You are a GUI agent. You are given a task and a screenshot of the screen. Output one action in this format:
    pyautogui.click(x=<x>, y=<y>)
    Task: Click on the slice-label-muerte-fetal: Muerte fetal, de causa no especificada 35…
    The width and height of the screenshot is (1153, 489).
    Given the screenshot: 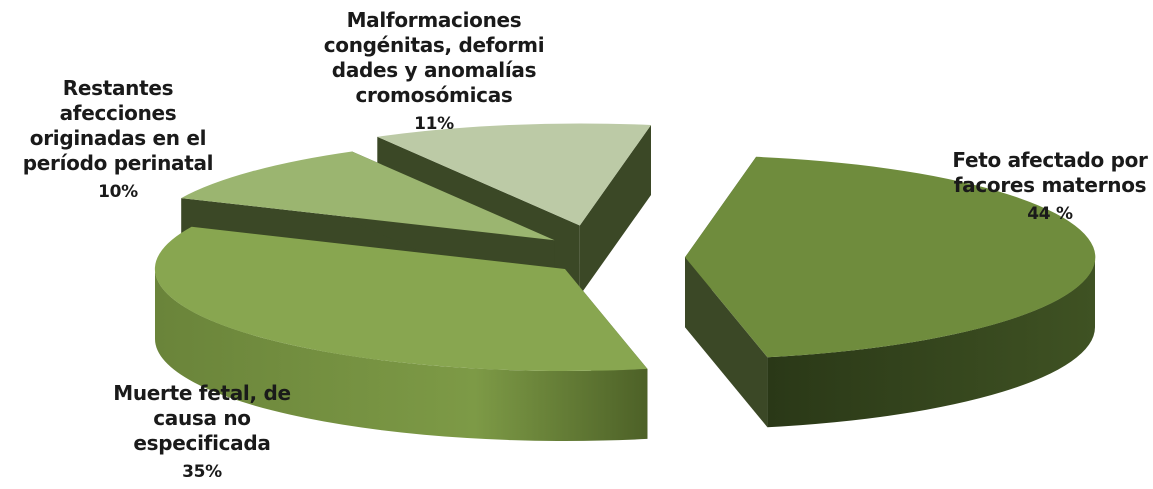 What is the action you would take?
    pyautogui.click(x=202, y=433)
    